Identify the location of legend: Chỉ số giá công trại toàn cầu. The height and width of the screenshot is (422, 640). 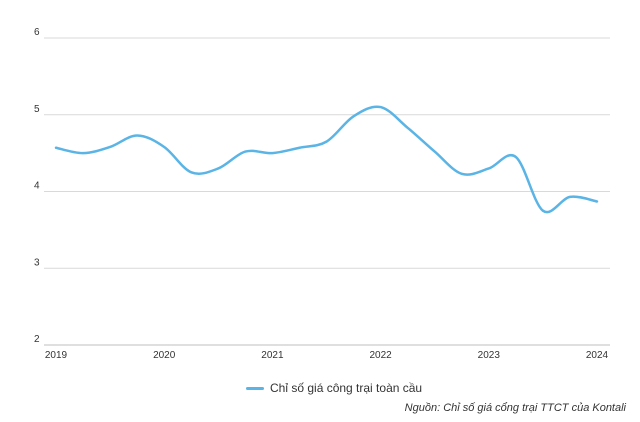
(334, 388).